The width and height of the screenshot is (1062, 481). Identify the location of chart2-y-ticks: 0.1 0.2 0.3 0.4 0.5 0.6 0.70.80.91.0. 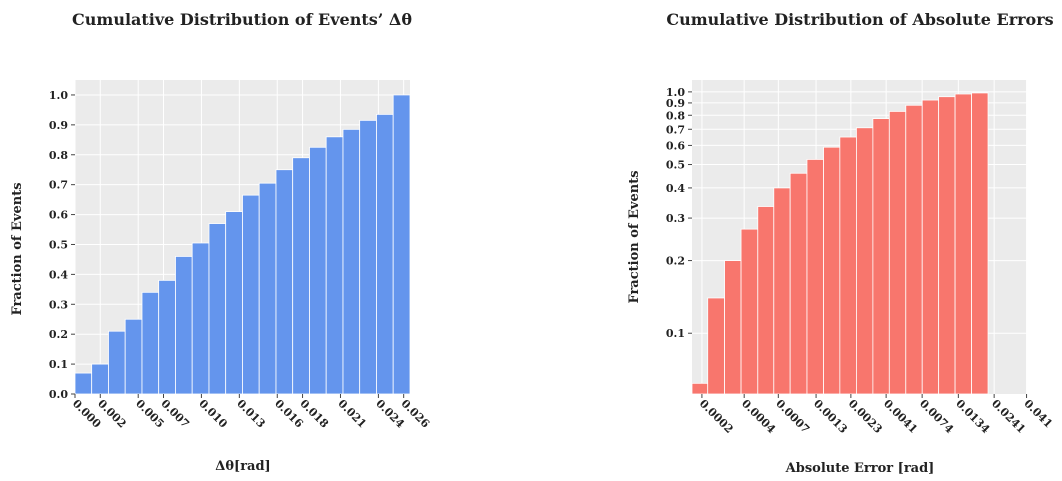
(679, 213).